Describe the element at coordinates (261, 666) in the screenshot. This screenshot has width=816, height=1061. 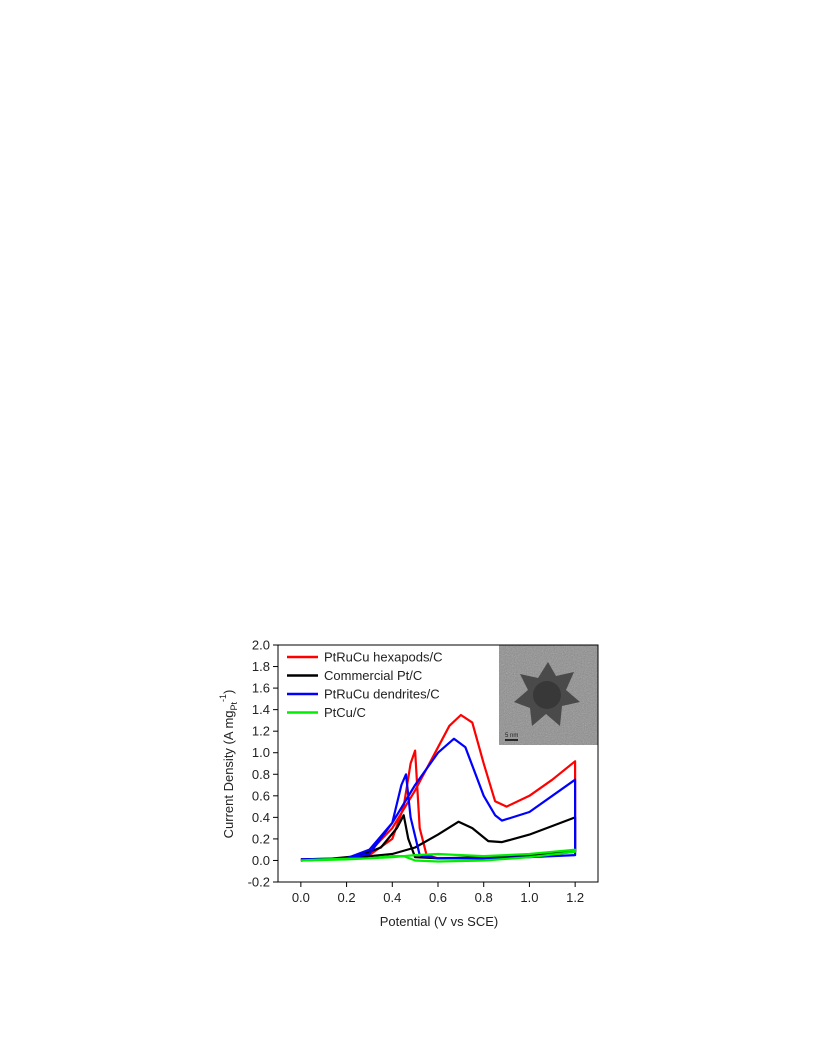
I see `y-tick-label: 1.8` at that location.